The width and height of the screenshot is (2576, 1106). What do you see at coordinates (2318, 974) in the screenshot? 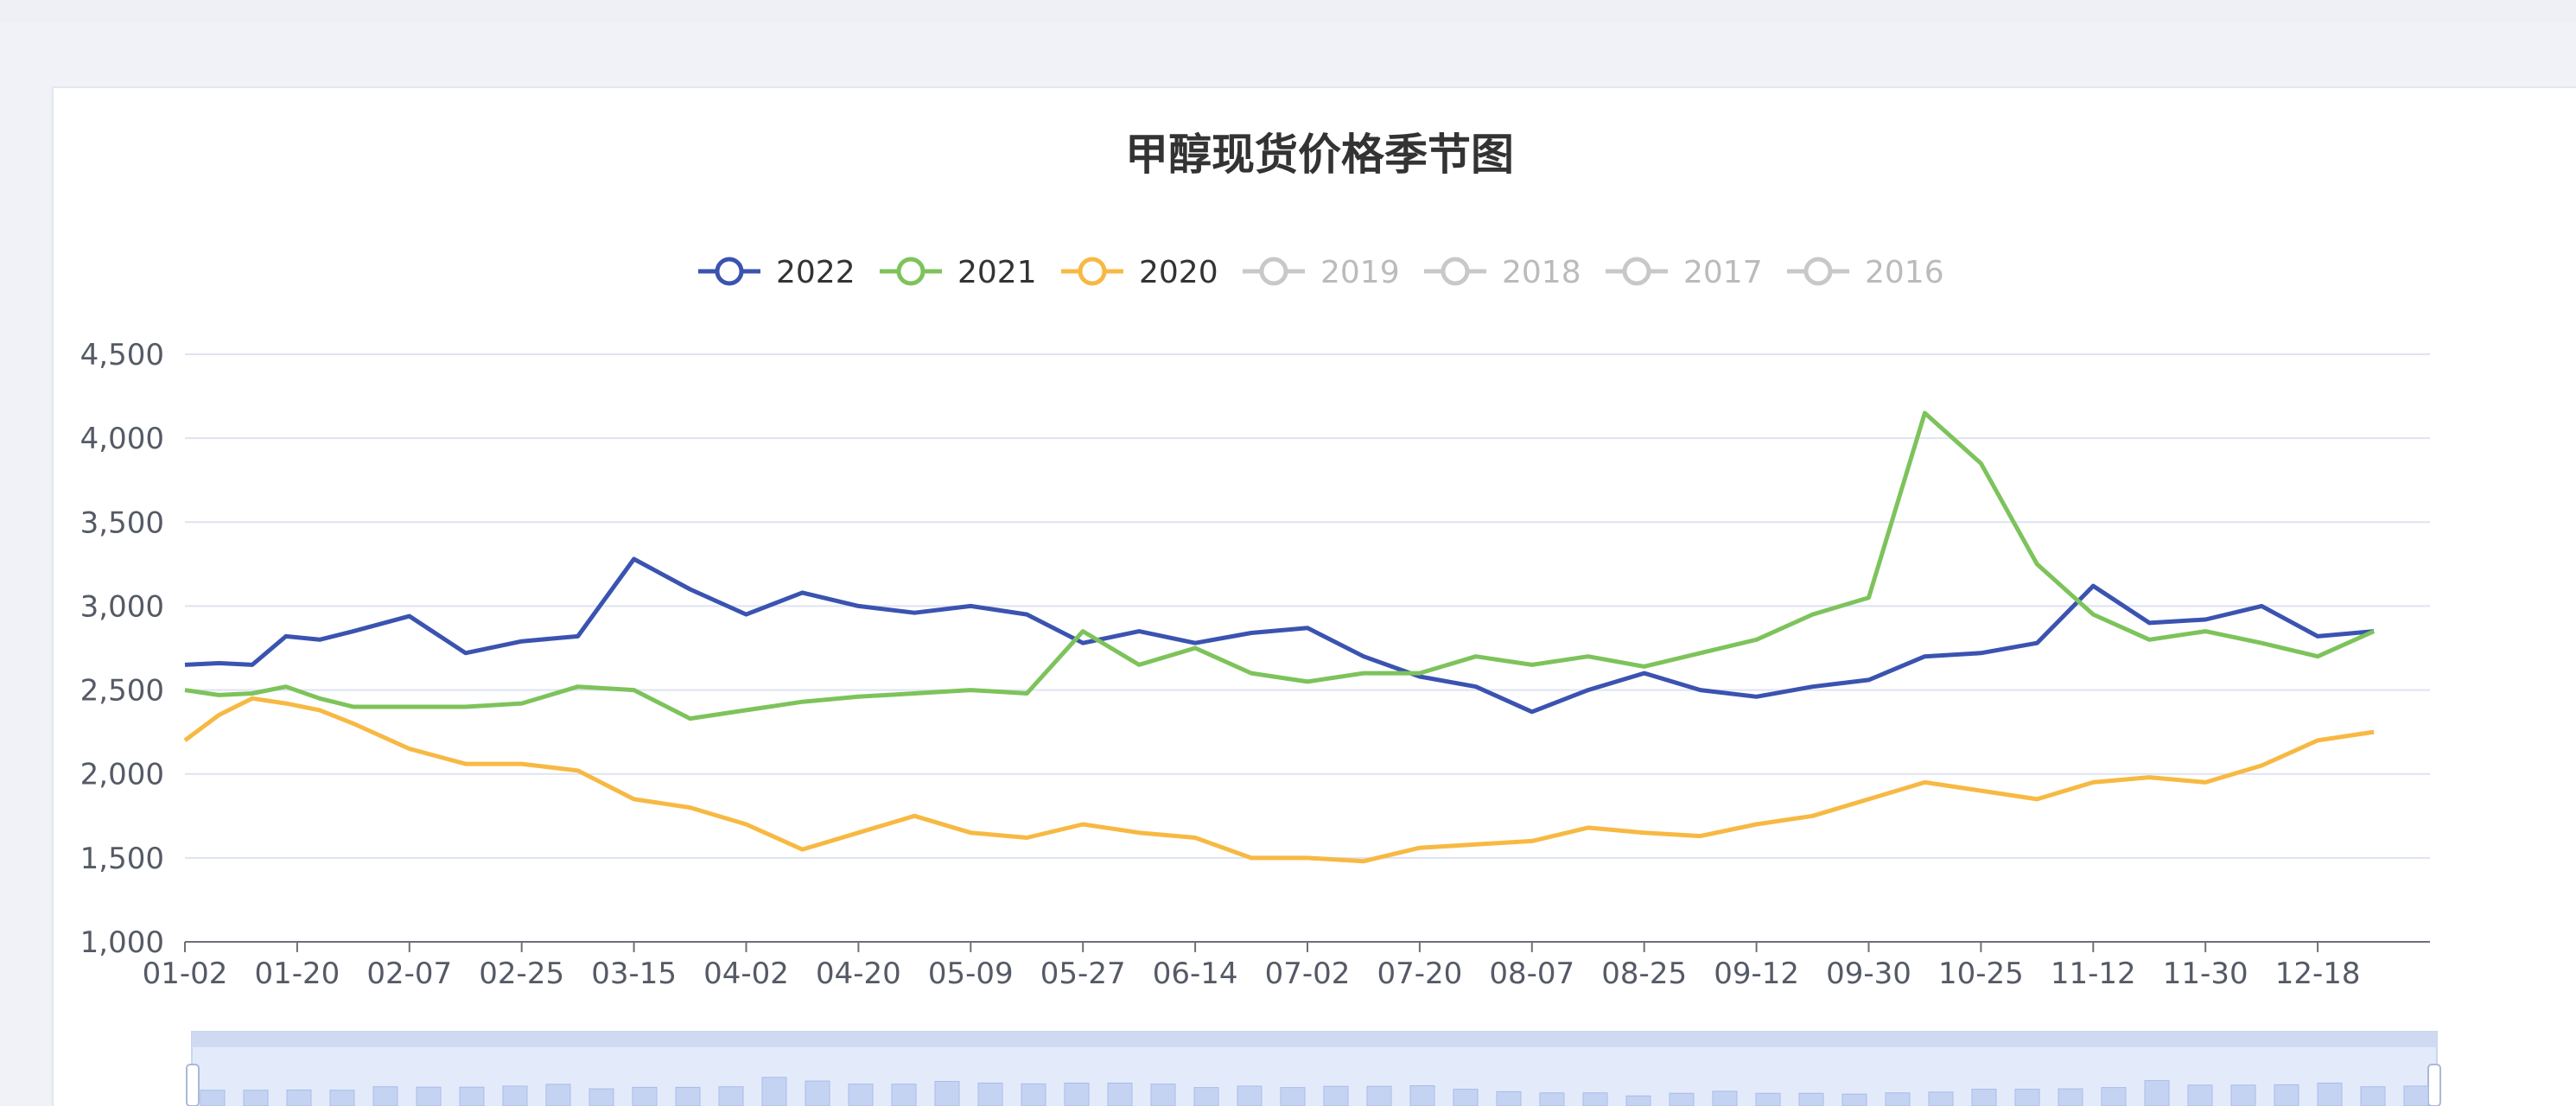
I see `x-tick-label: 12-18` at bounding box center [2318, 974].